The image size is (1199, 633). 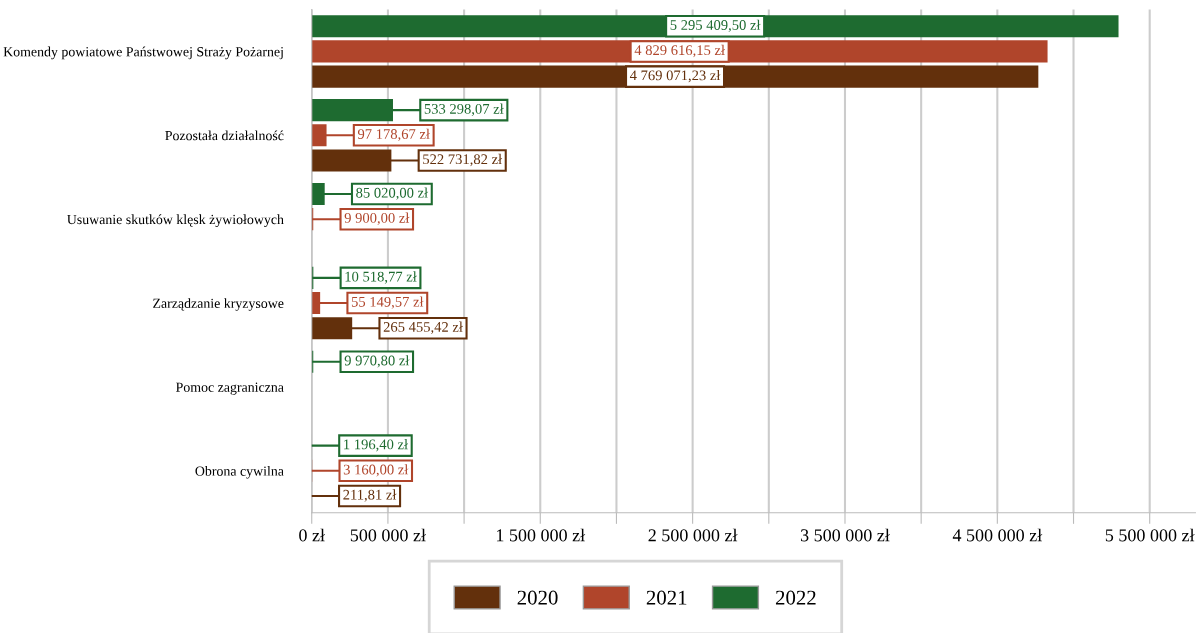 What do you see at coordinates (377, 218) in the screenshot?
I see `data-label: 9 900,00 zł` at bounding box center [377, 218].